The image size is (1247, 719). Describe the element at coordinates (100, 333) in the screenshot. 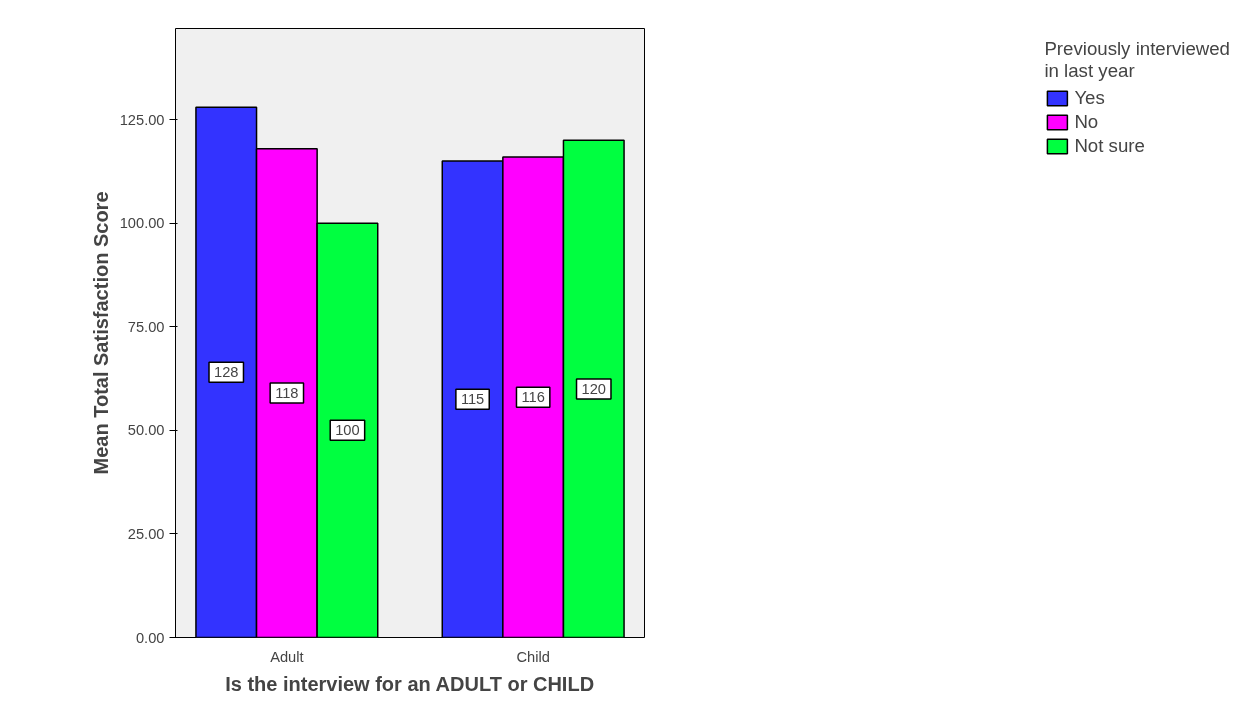

I see `y-axis-title: Mean Total Satisfaction Score` at that location.